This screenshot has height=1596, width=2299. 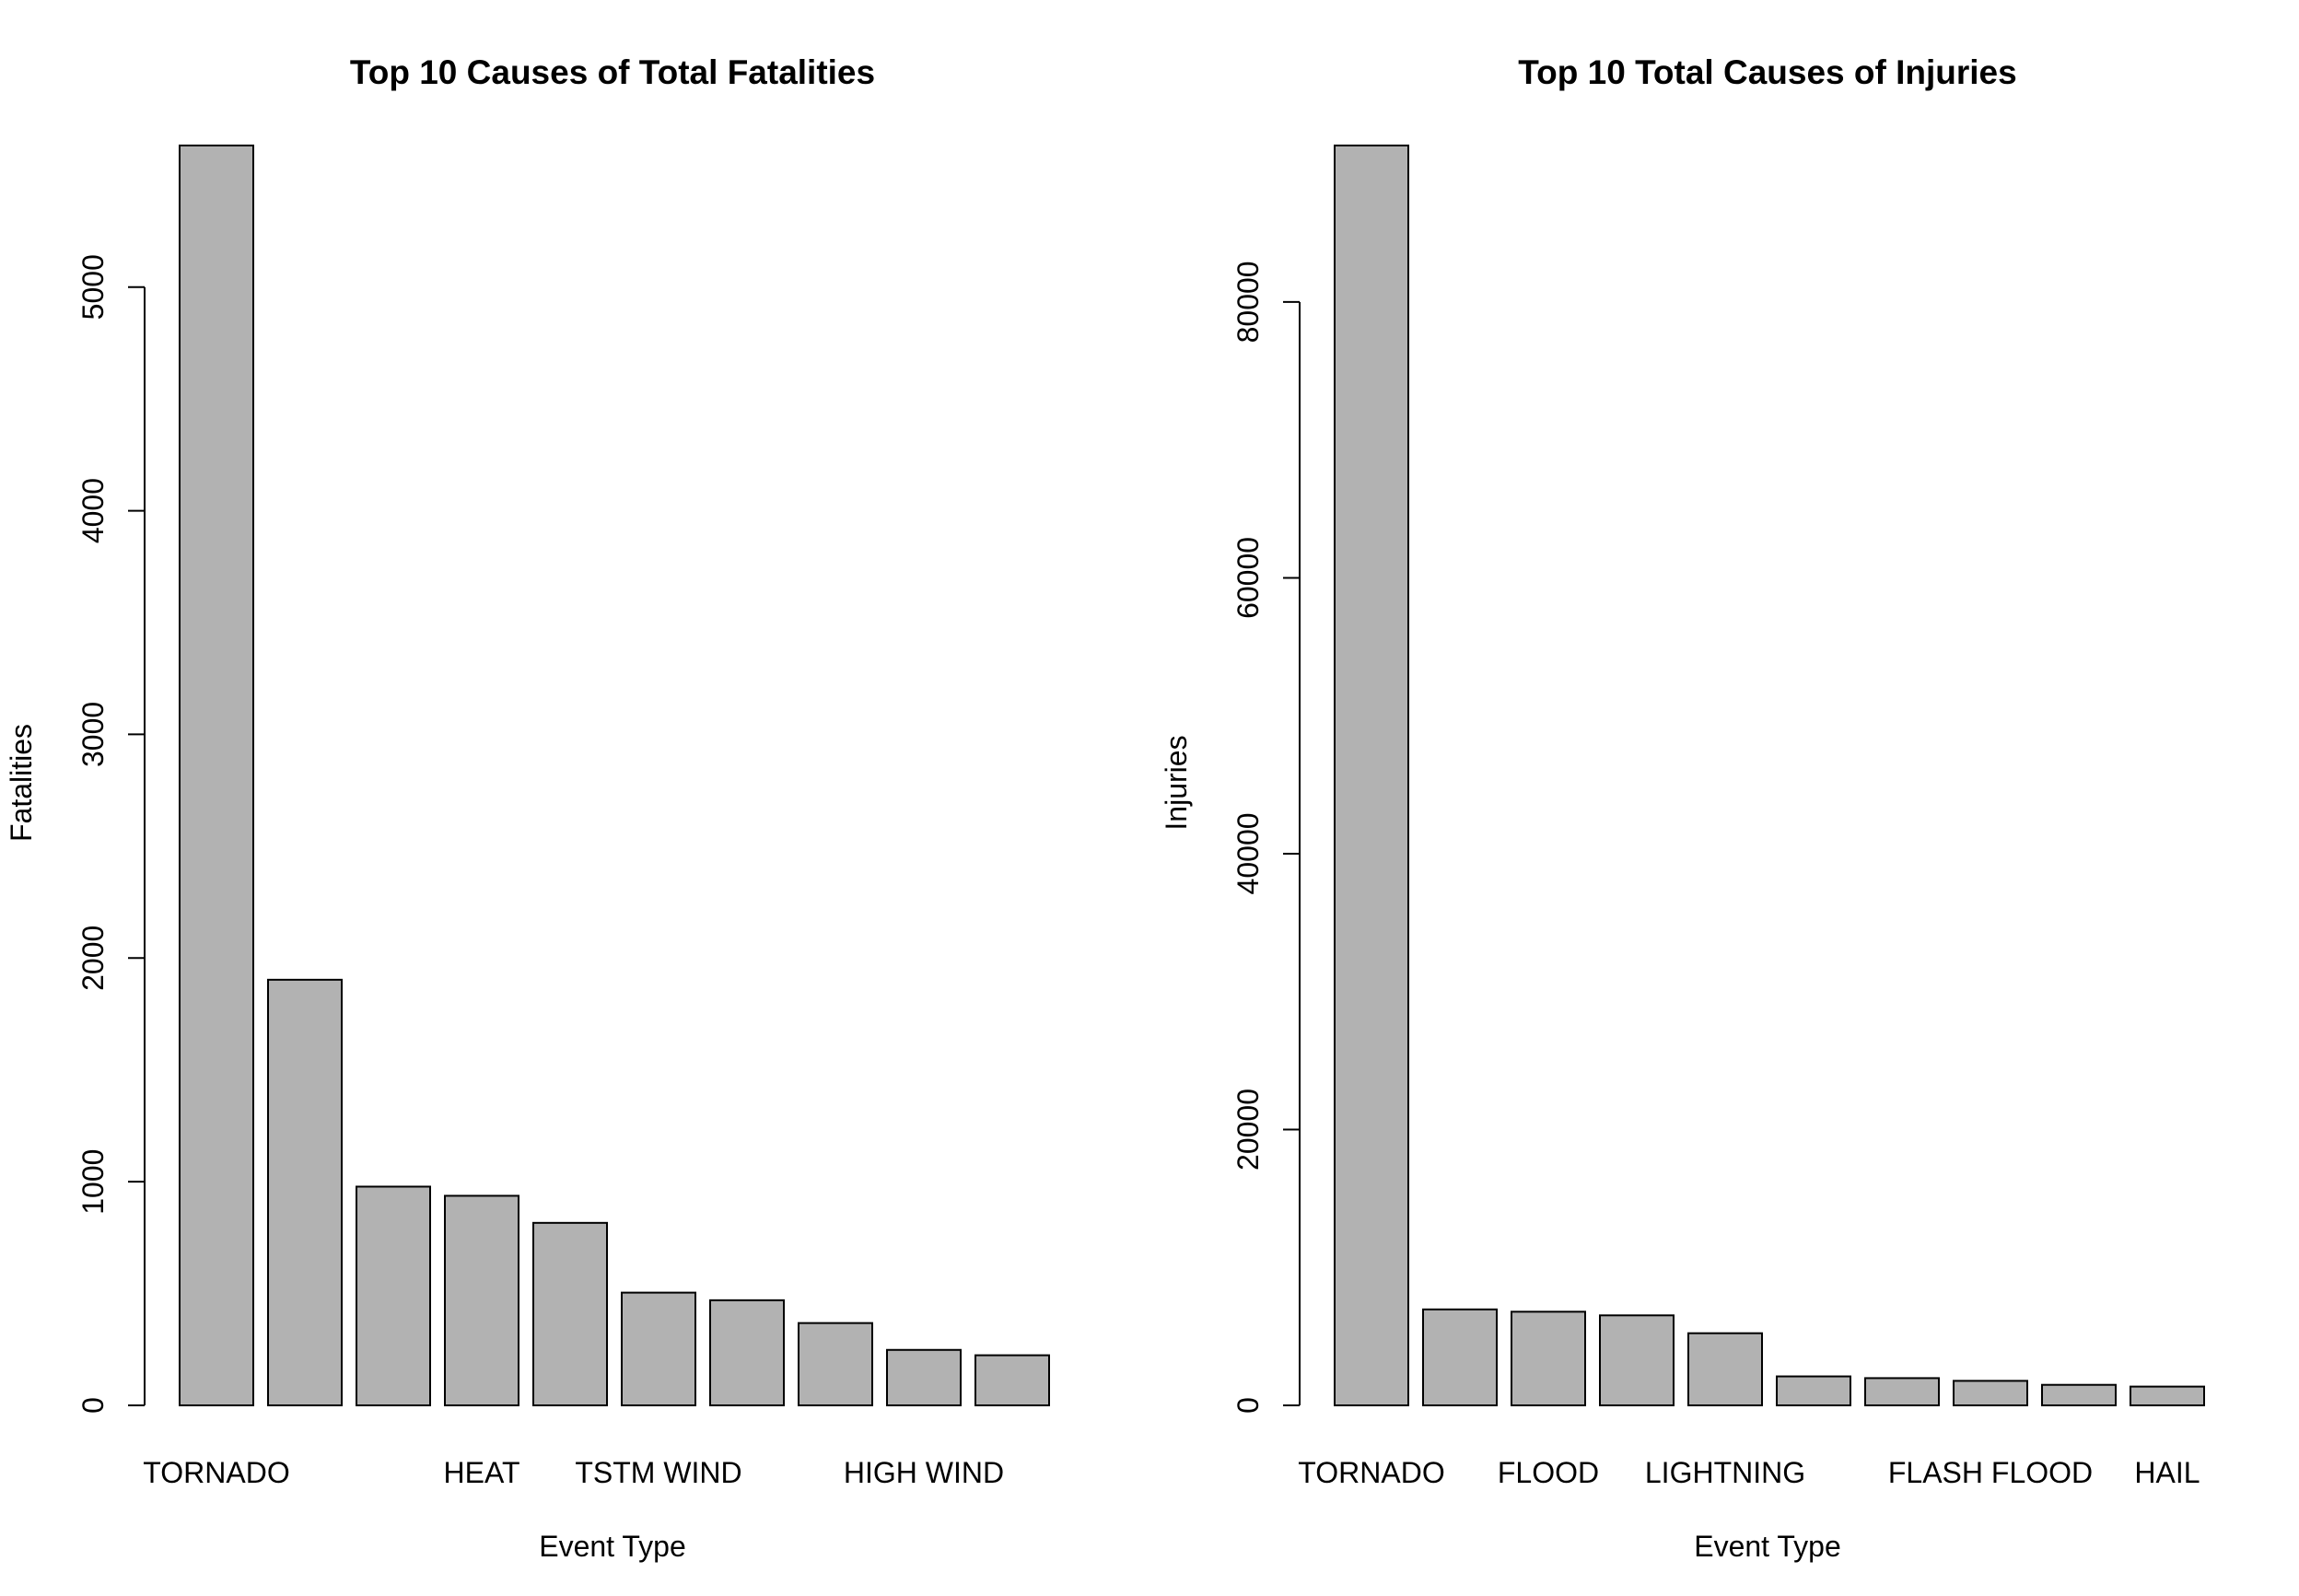 I want to click on y-tick-label: 1000, so click(x=93, y=1182).